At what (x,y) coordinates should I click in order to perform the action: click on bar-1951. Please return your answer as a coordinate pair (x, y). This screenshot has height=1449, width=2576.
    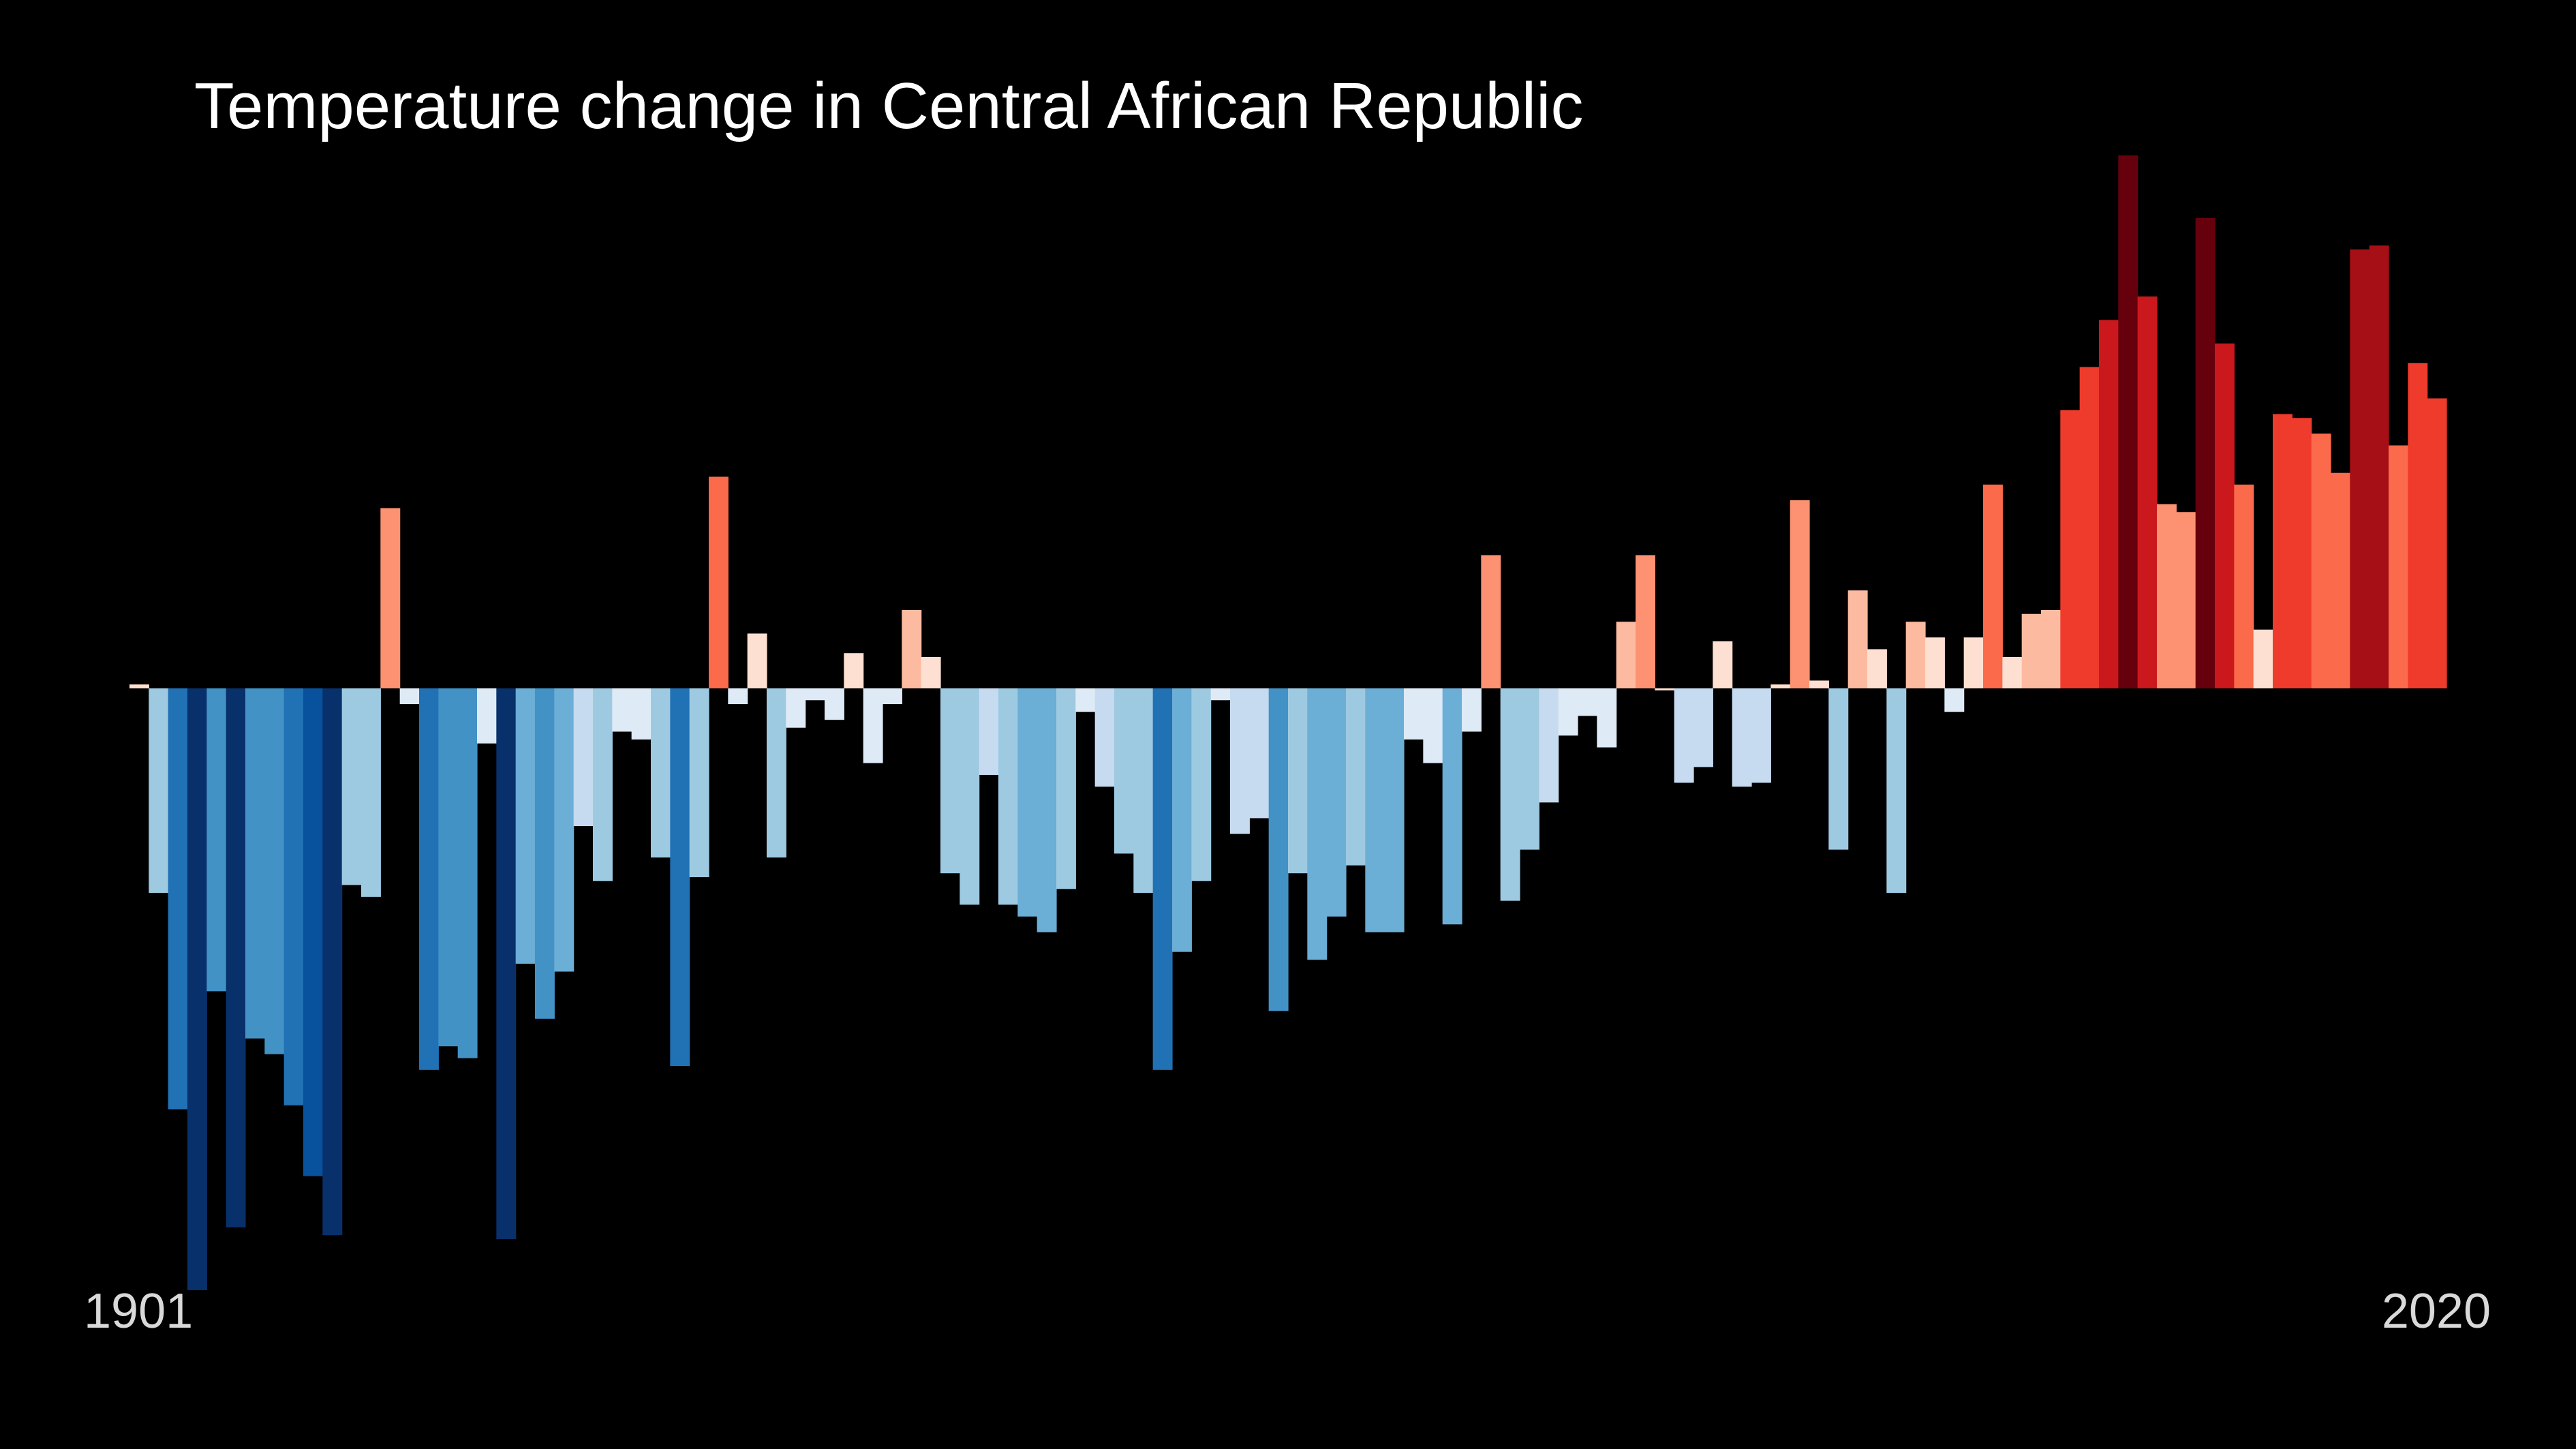
    Looking at the image, I should click on (1104, 737).